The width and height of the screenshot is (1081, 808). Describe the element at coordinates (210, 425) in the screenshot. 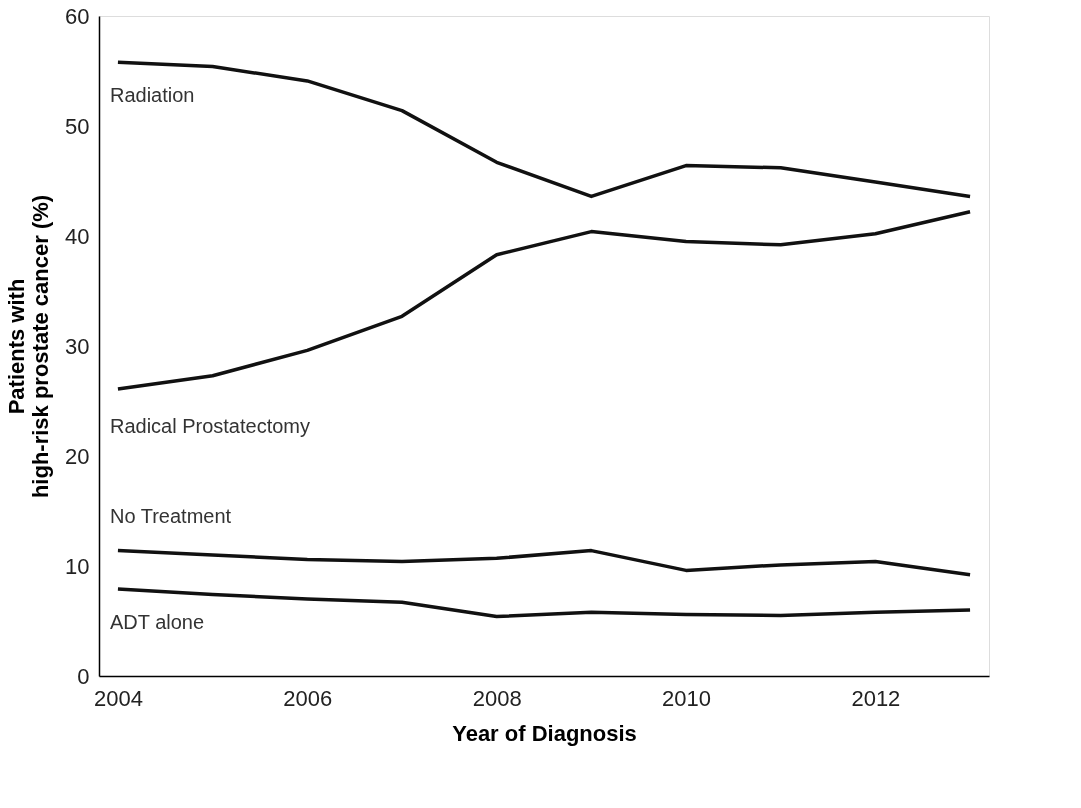

I see `series-label: Radical Prostatectomy` at that location.